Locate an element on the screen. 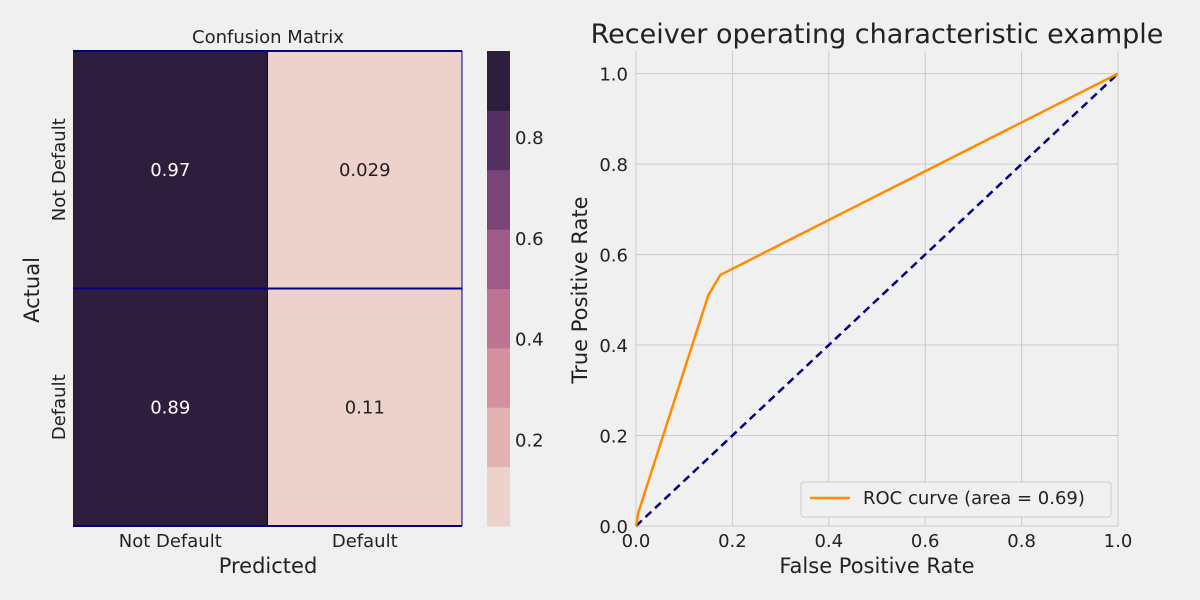  cm-y-tick-labels: Not Default Default is located at coordinates (59, 279).